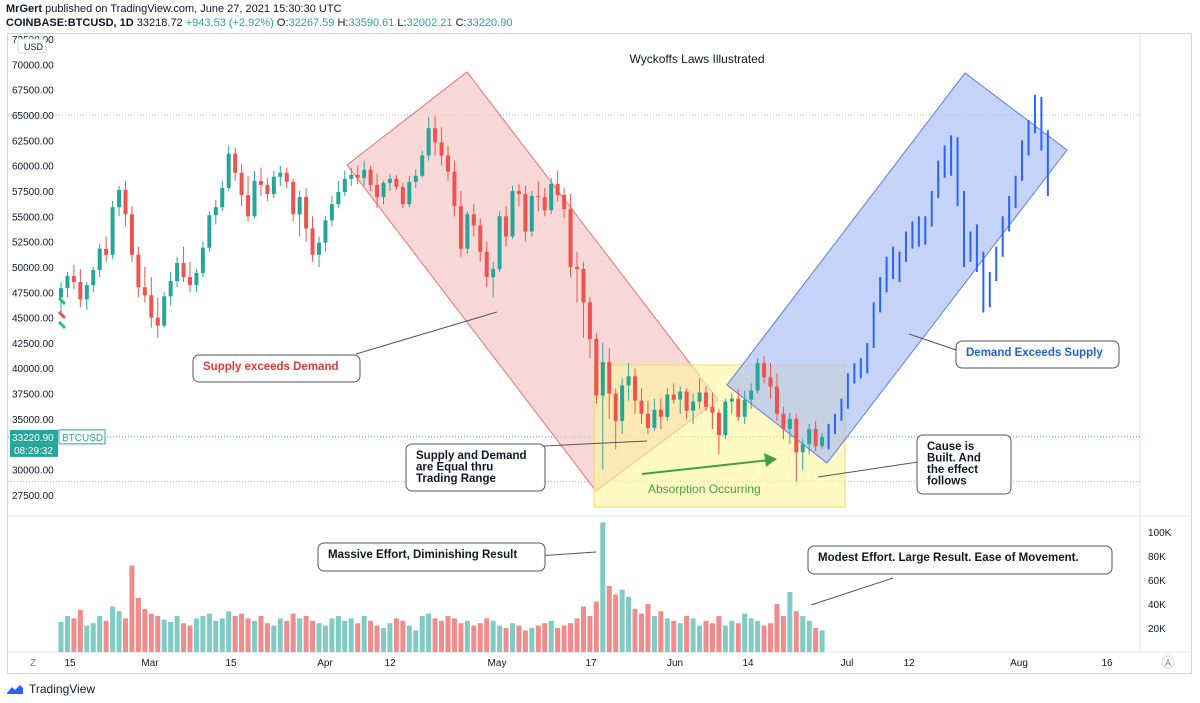 The image size is (1200, 703). What do you see at coordinates (33, 243) in the screenshot?
I see `price-tick-label: 52500.00` at bounding box center [33, 243].